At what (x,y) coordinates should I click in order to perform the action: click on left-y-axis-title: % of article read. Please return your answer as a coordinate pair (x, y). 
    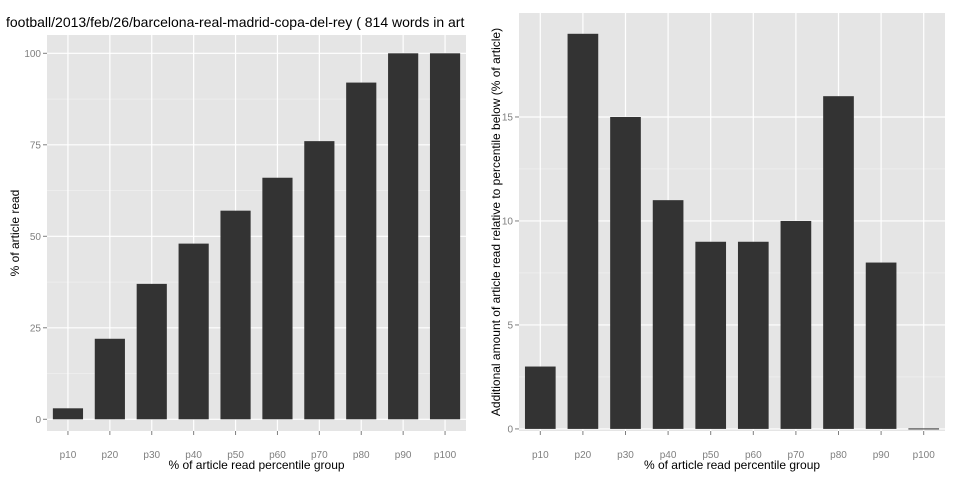
    Looking at the image, I should click on (15, 233).